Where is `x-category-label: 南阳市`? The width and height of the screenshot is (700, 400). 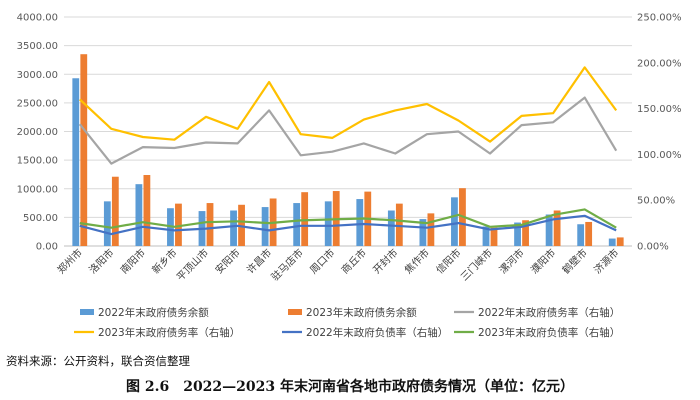 x-category-label: 南阳市 is located at coordinates (133, 261).